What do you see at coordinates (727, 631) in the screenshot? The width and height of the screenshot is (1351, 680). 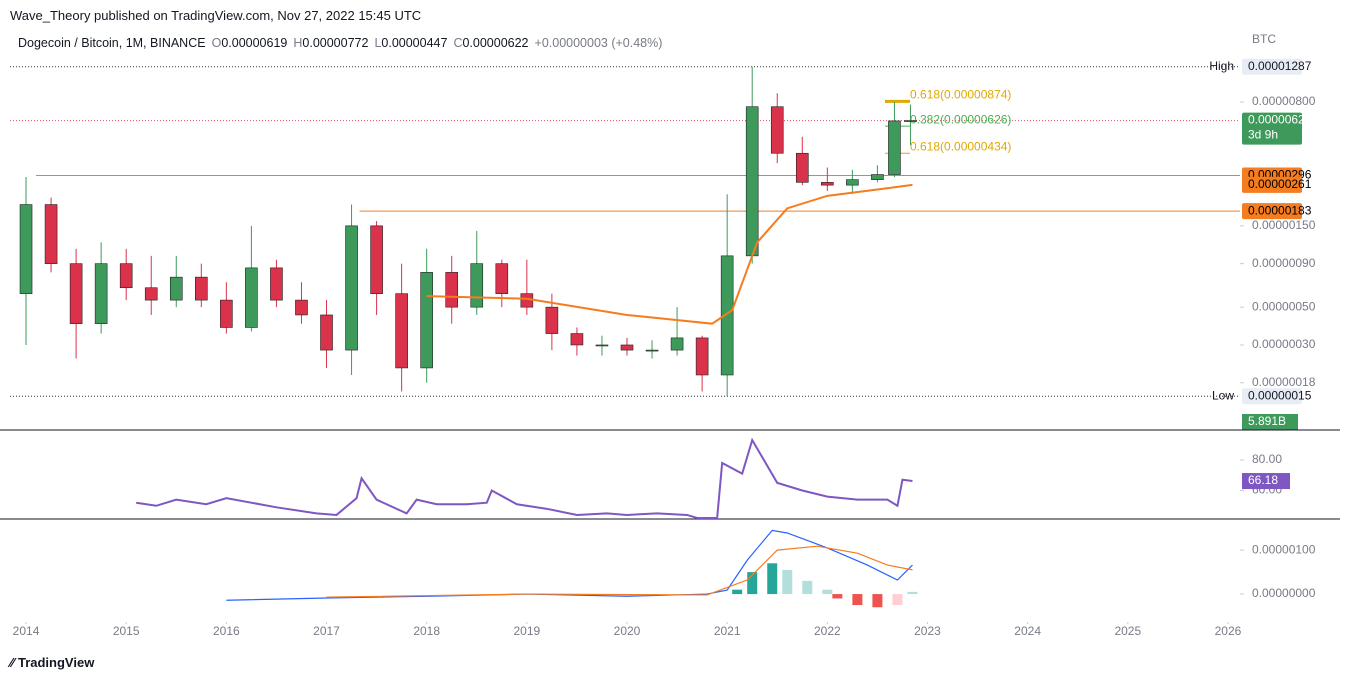 I see `x-tick-label: 2021` at bounding box center [727, 631].